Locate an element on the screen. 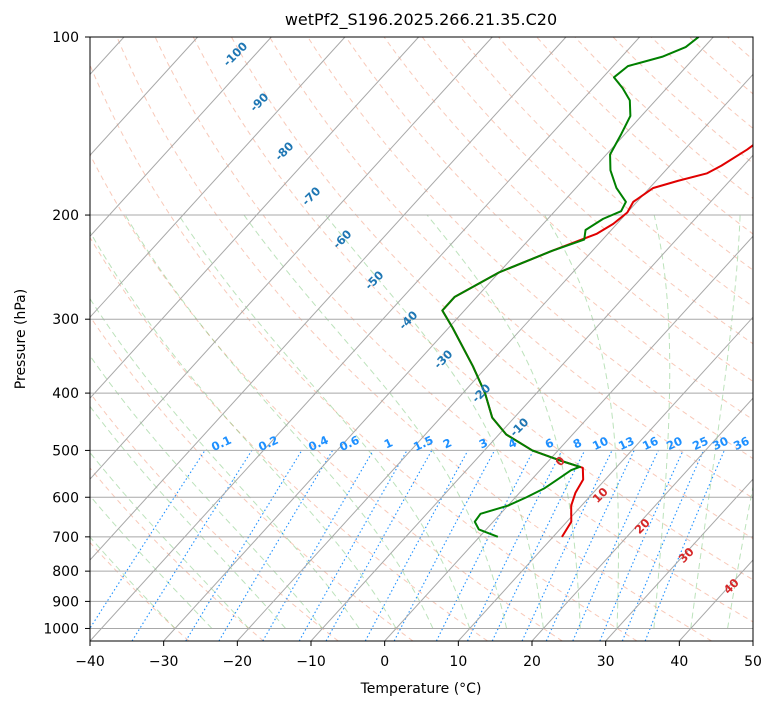 The width and height of the screenshot is (775, 708). x-tick-label: −10 is located at coordinates (311, 662).